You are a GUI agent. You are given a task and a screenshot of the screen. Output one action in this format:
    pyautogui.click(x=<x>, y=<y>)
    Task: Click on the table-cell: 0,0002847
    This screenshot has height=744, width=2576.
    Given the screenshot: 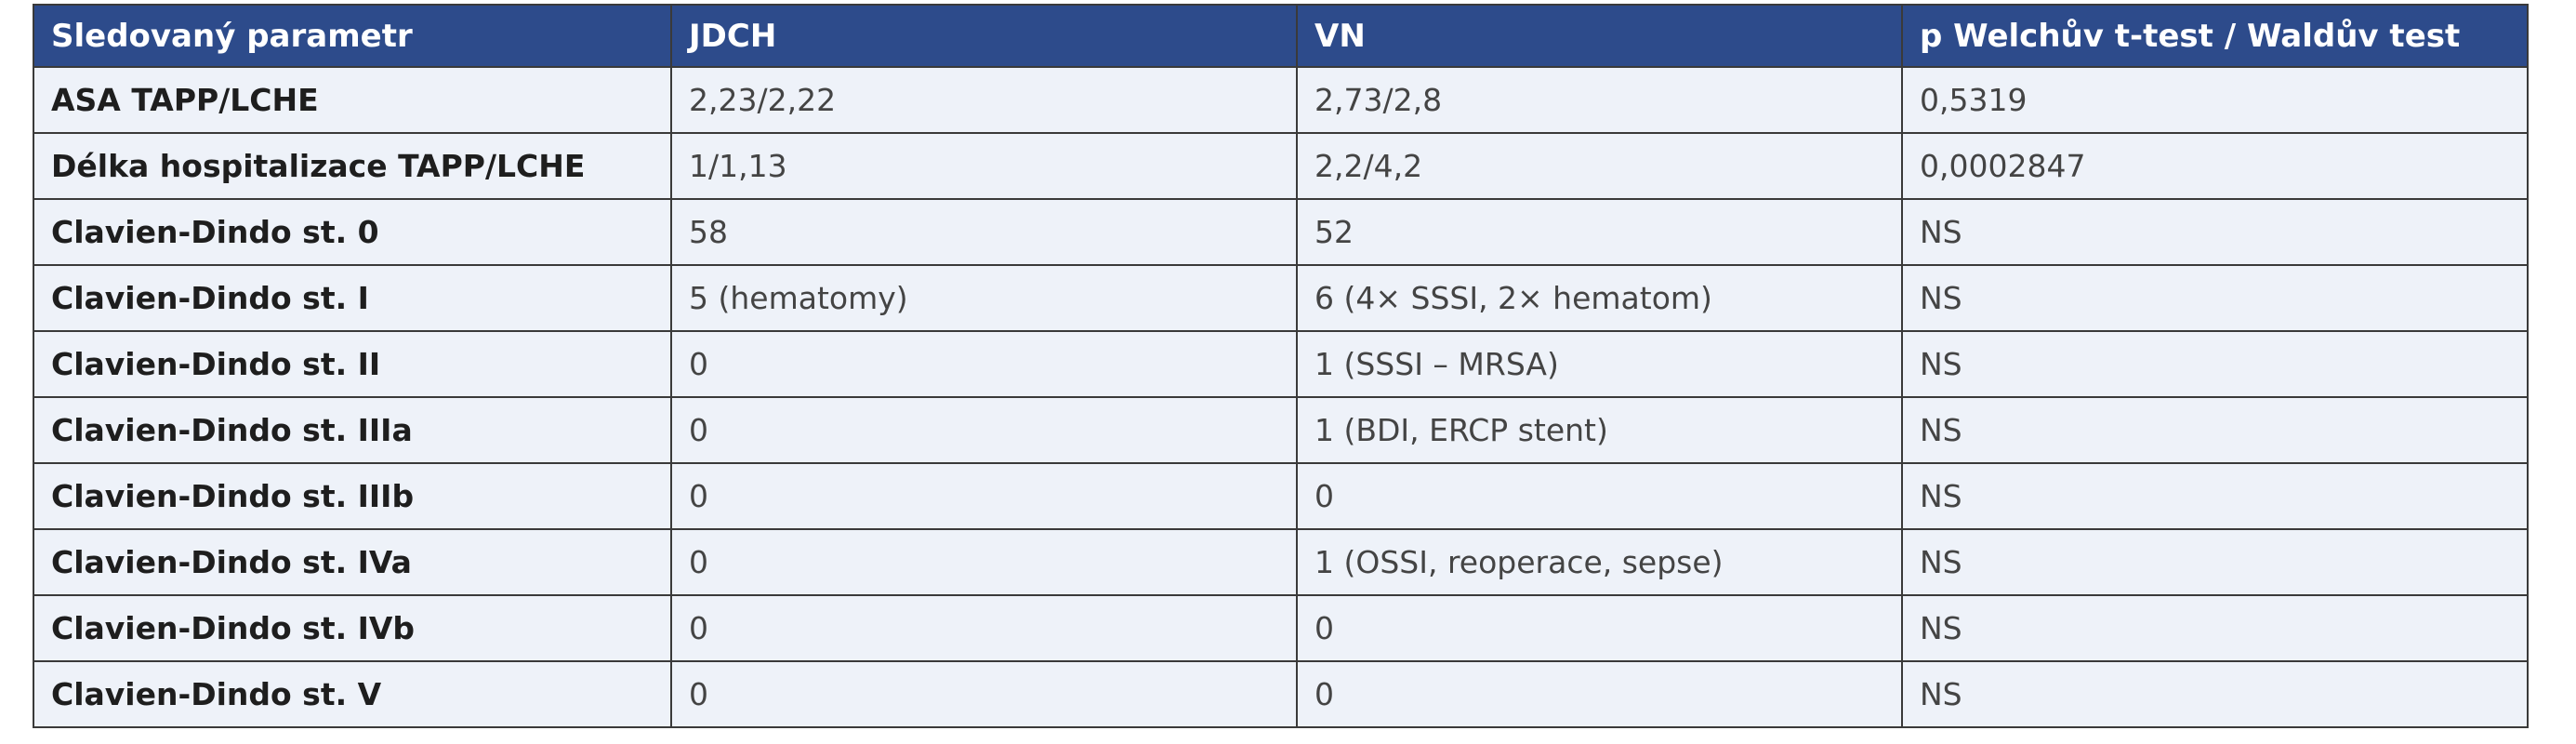 What is the action you would take?
    pyautogui.click(x=2215, y=166)
    